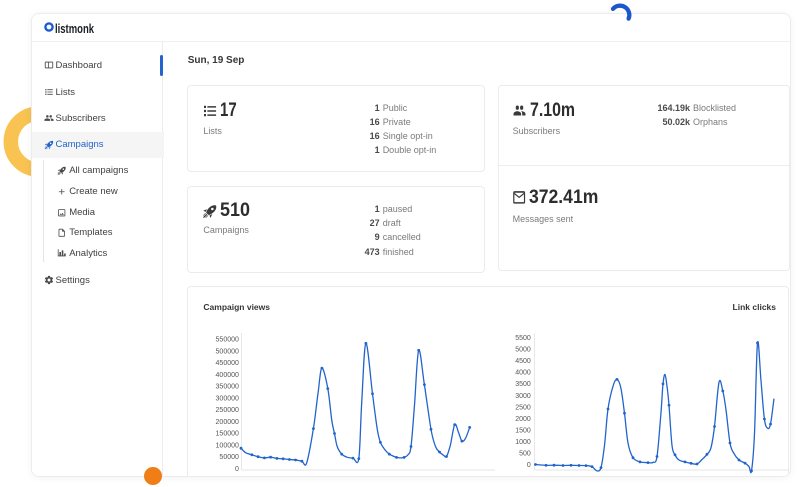  I want to click on svg-text: 50000, so click(229, 457).